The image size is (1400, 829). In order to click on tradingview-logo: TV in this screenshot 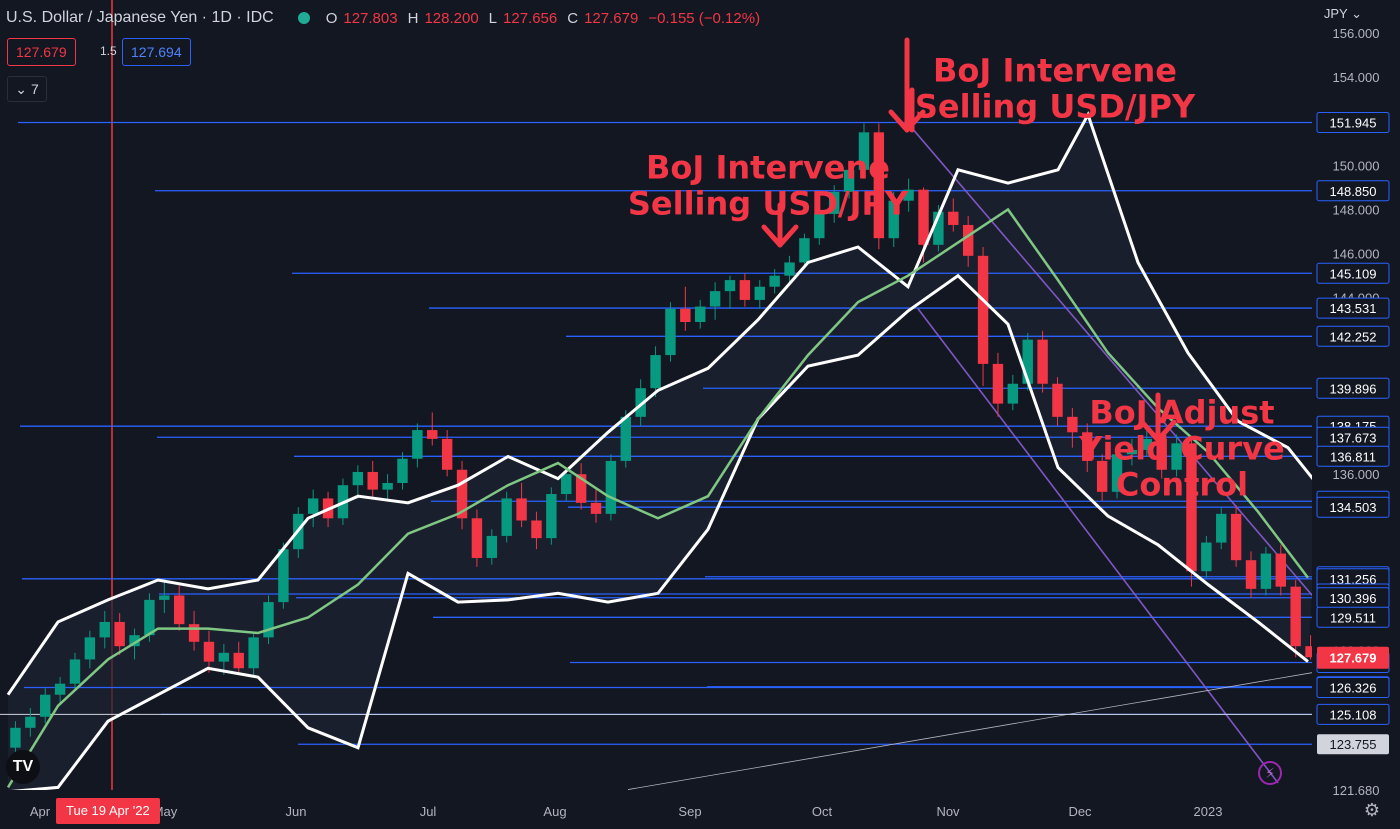, I will do `click(23, 767)`.